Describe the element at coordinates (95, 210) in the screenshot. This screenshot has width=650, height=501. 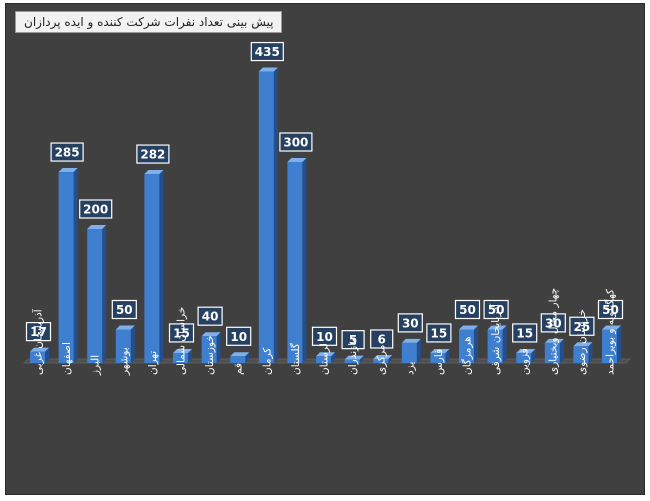
I see `data-label: 200` at that location.